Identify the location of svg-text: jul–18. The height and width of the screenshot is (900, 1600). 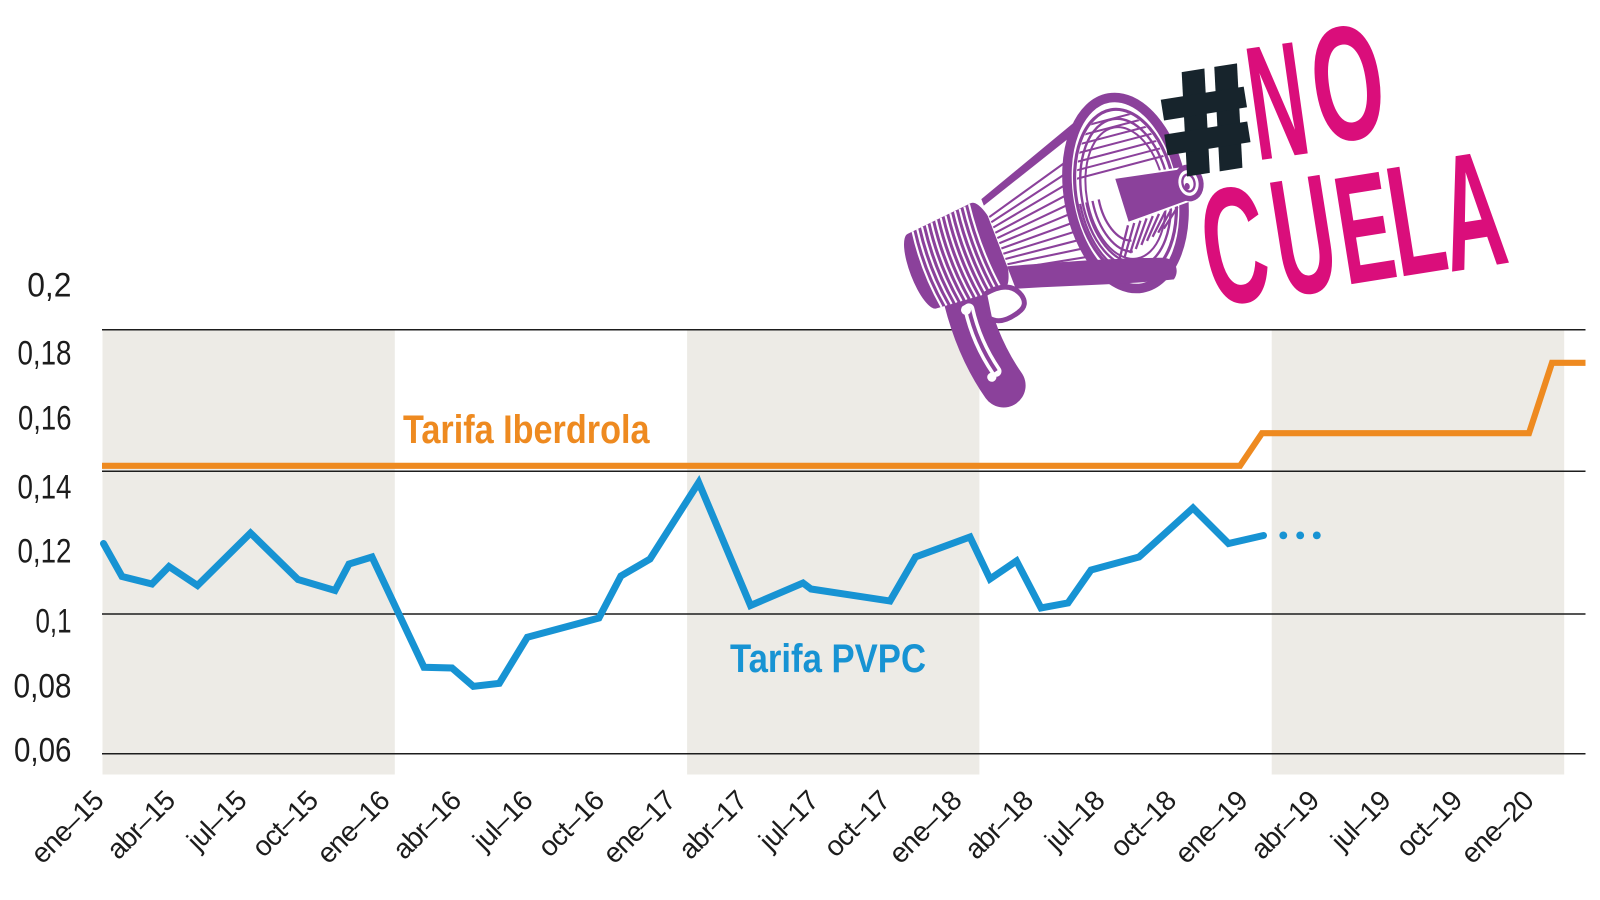
(1074, 821).